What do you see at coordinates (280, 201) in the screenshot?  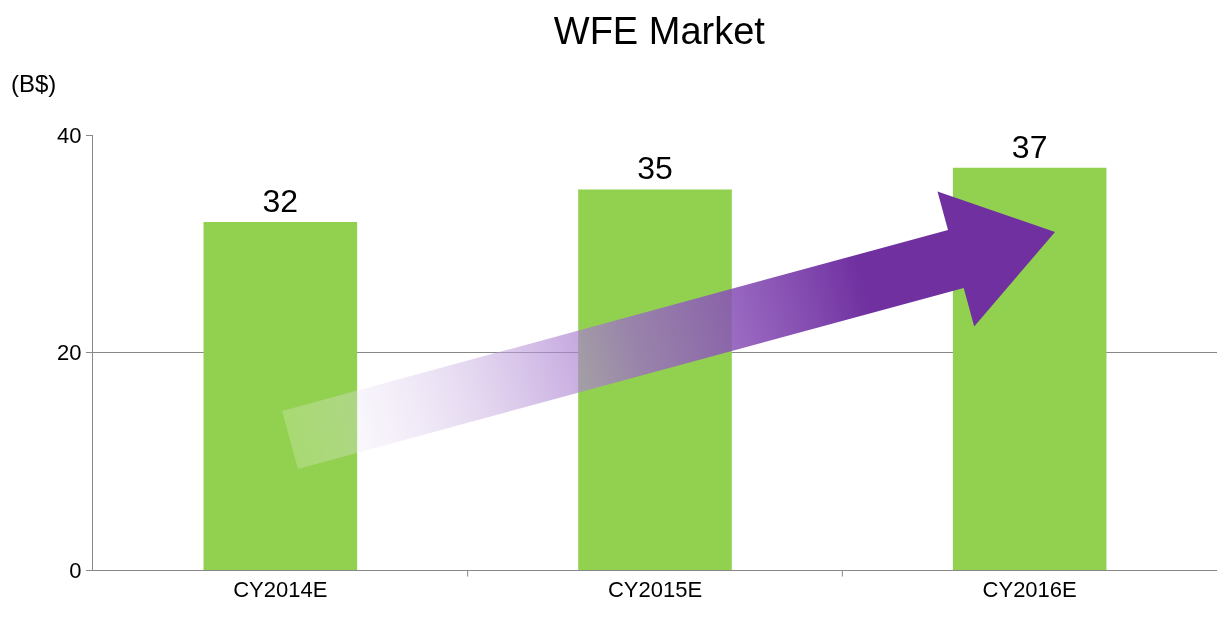 I see `data-label: 32` at bounding box center [280, 201].